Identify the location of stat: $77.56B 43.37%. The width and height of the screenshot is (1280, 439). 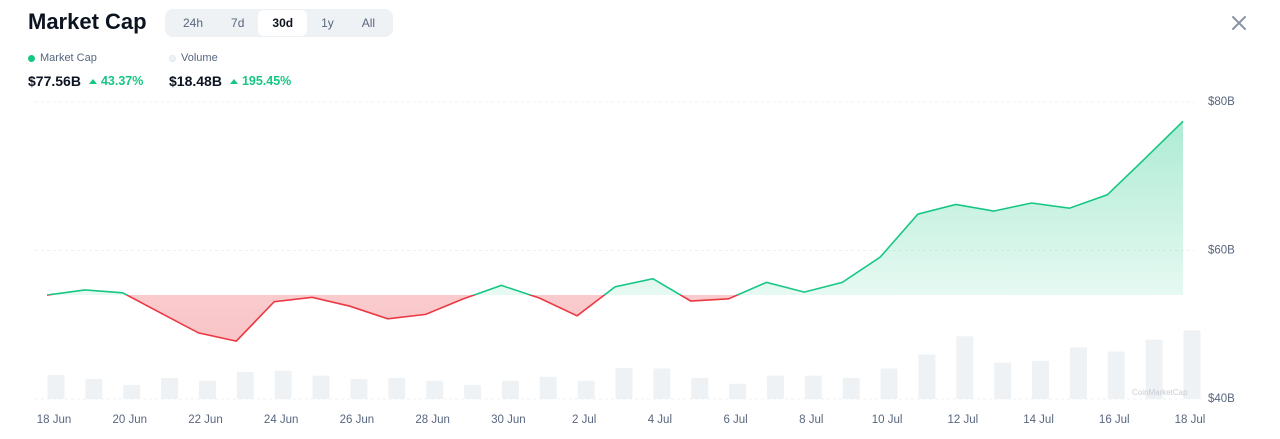
(85, 81).